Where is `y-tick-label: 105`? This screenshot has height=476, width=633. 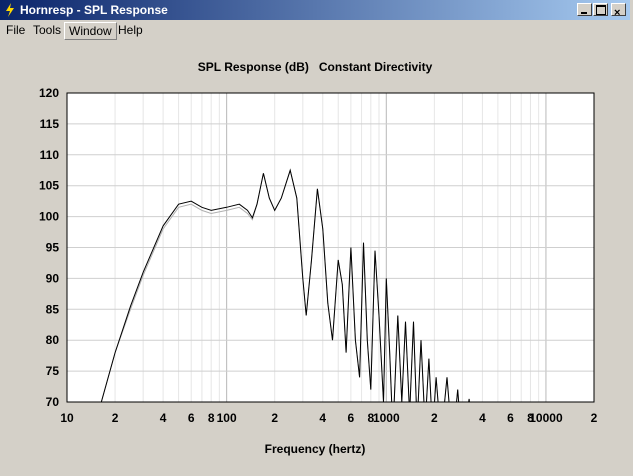
y-tick-label: 105 is located at coordinates (49, 186).